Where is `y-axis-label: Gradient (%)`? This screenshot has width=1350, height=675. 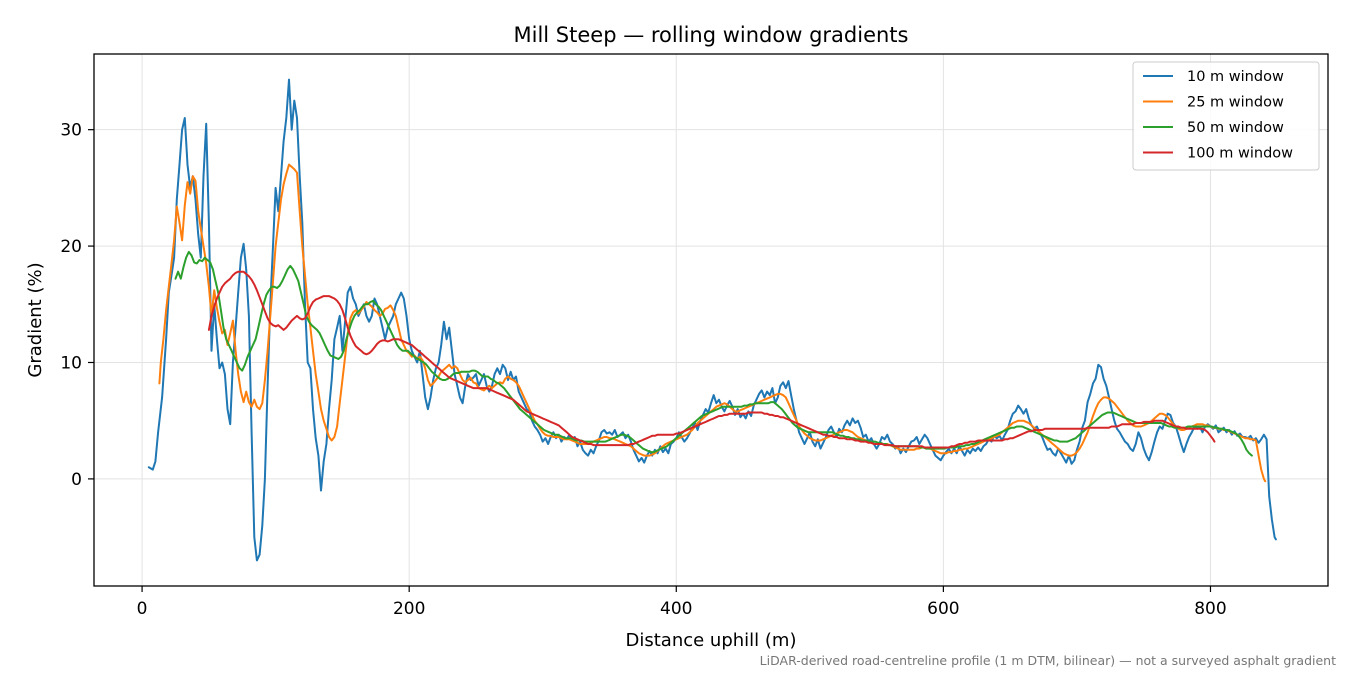
y-axis-label: Gradient (%) is located at coordinates (35, 319).